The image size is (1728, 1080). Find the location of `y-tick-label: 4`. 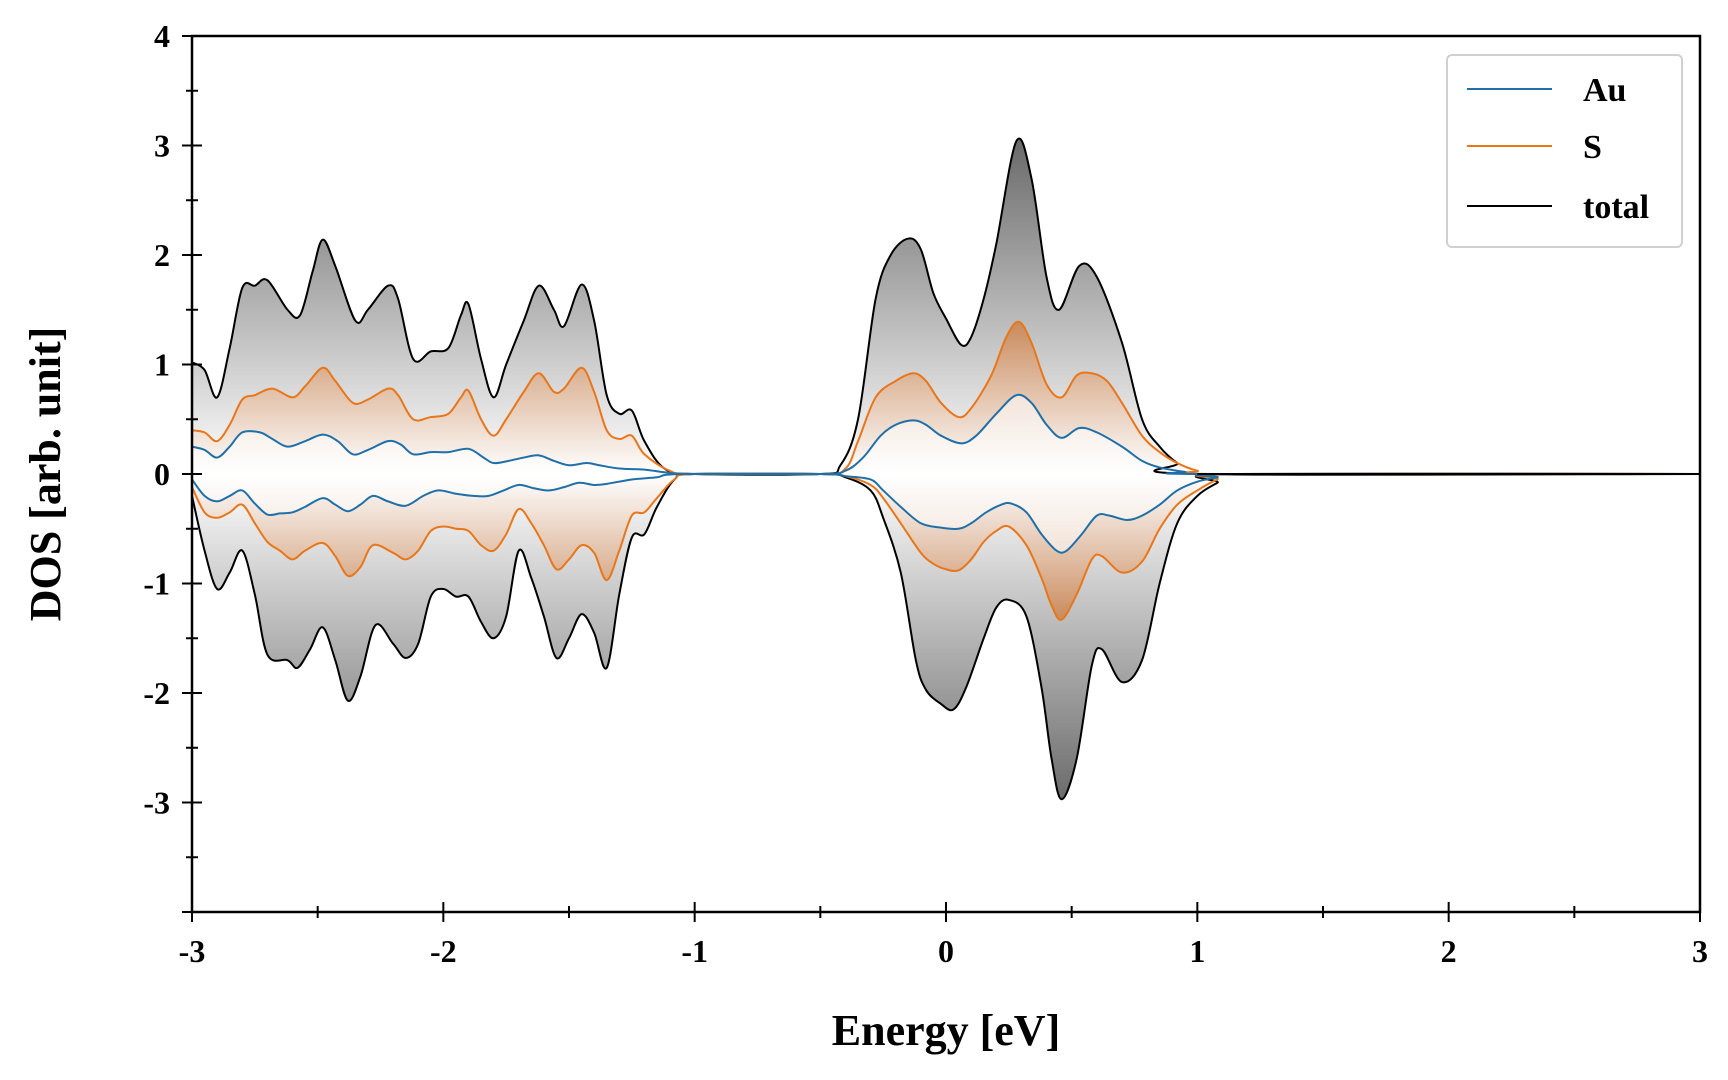

y-tick-label: 4 is located at coordinates (162, 36).